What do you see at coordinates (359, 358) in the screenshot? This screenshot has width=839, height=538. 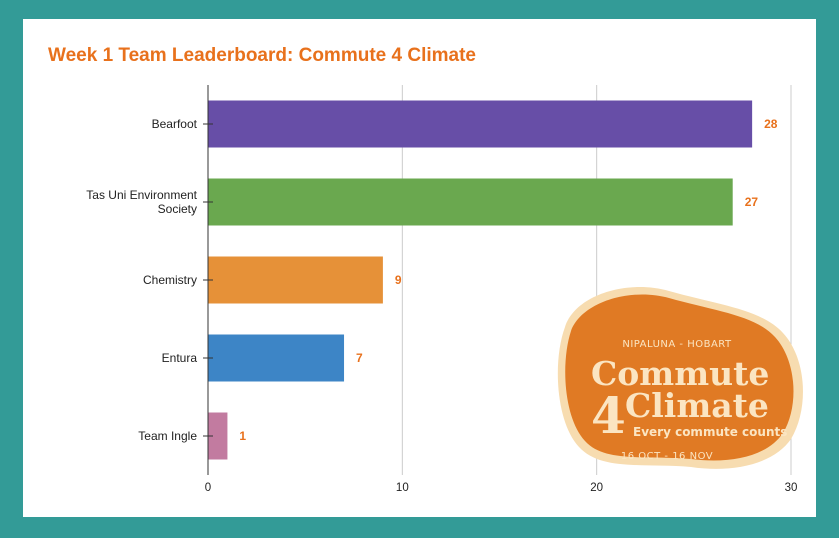 I see `data-label: 7` at bounding box center [359, 358].